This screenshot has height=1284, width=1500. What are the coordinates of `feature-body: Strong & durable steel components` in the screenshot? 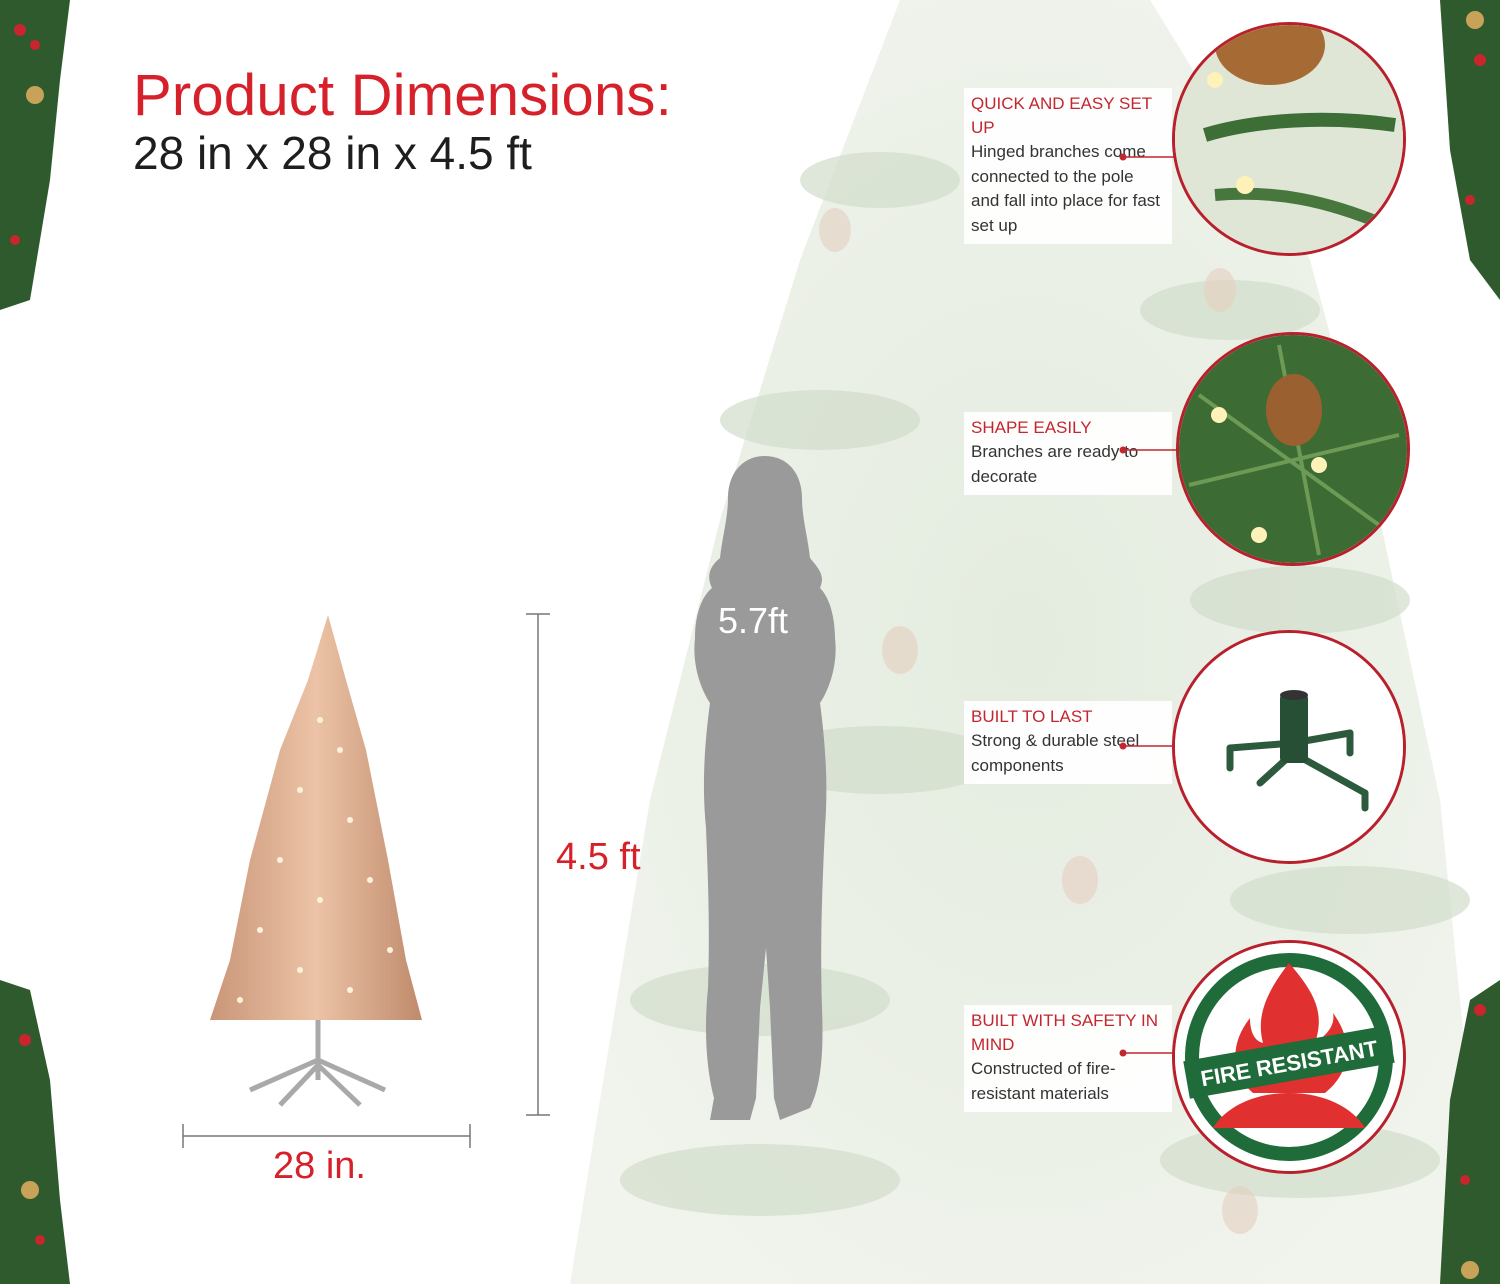 It's located at (1055, 753).